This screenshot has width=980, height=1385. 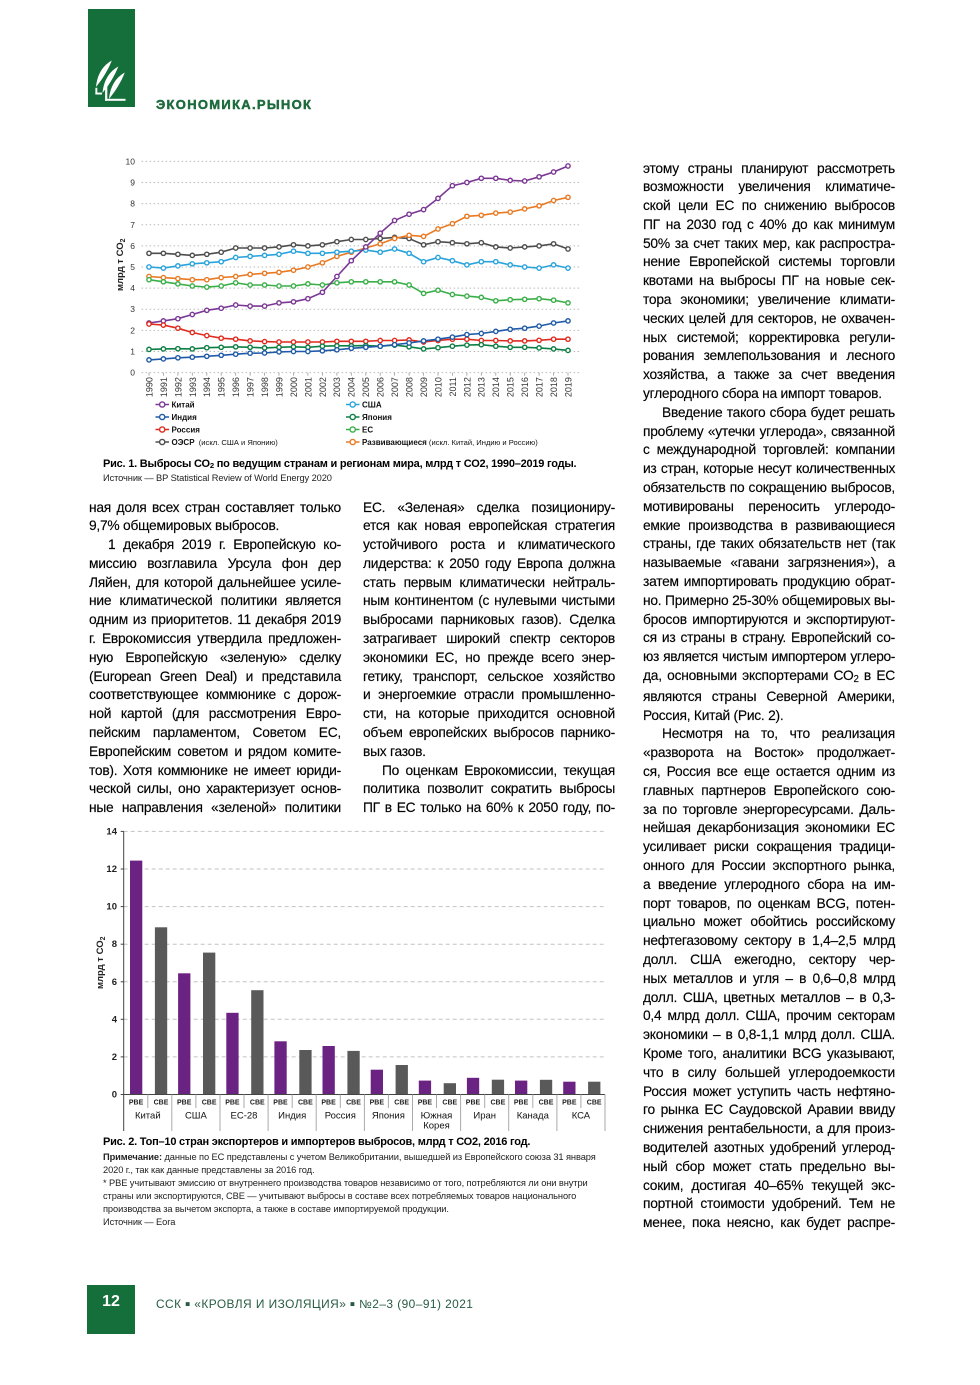 I want to click on svg-text: 1990, so click(x=149, y=387).